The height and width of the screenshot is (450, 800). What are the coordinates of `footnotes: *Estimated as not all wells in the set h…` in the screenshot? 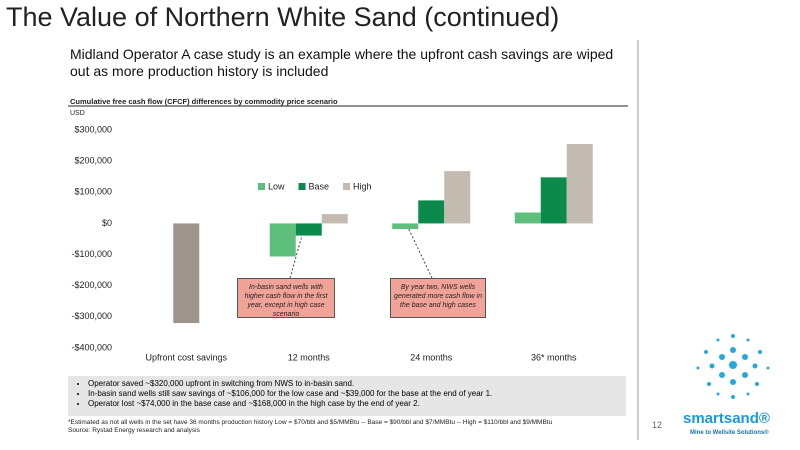 It's located at (310, 427).